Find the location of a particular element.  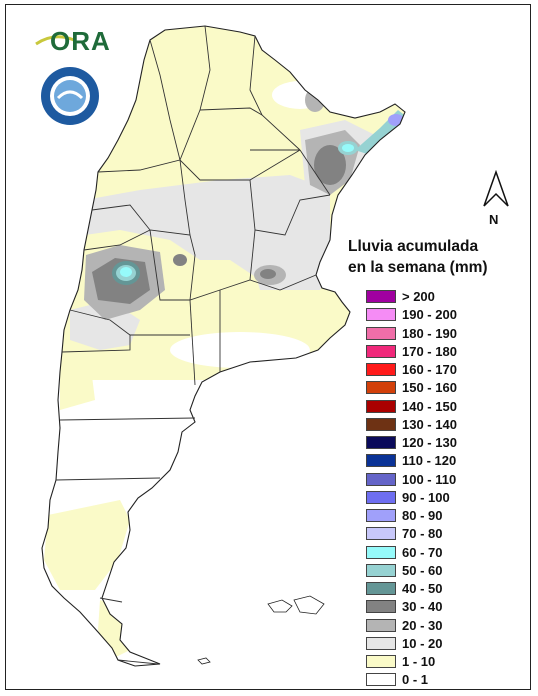

legend-label: 50 - 60 is located at coordinates (422, 570).